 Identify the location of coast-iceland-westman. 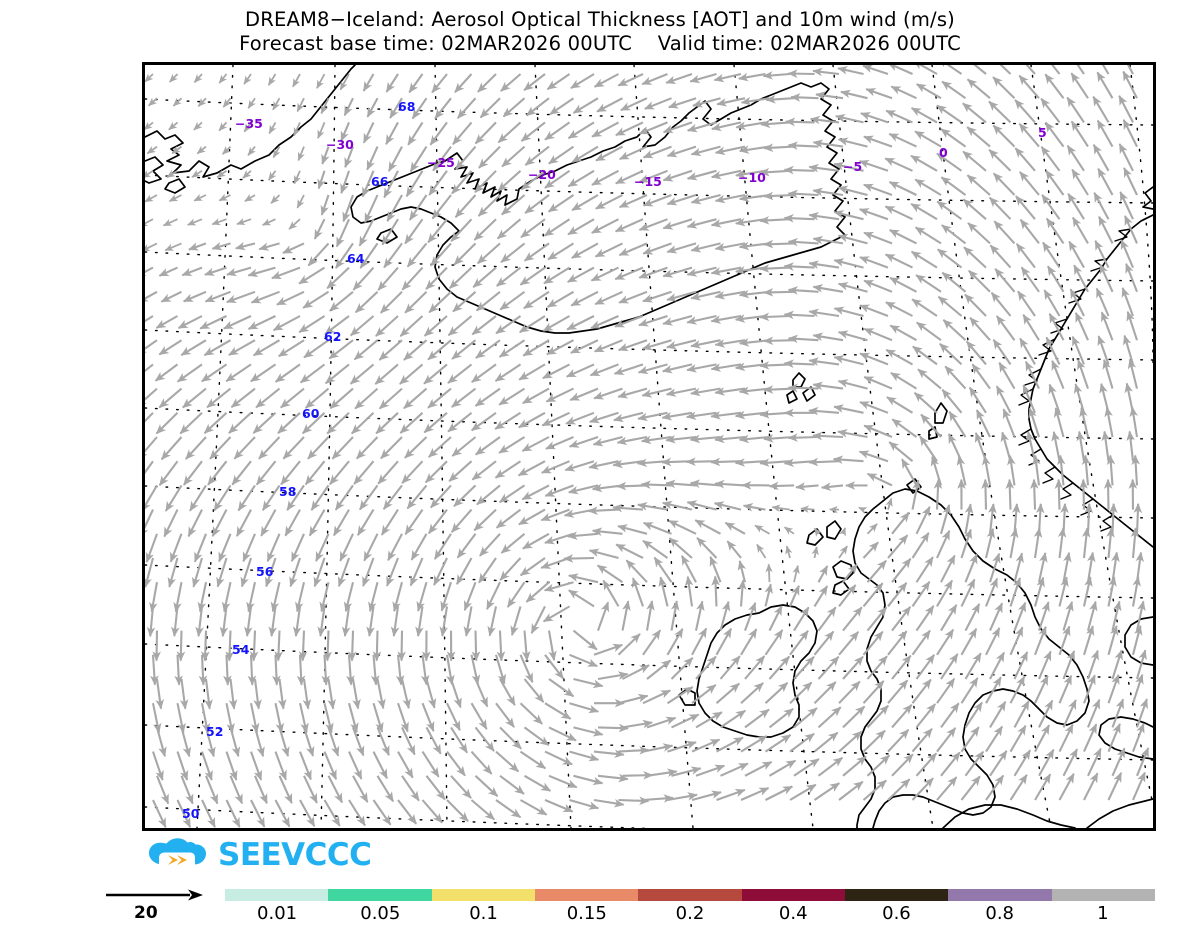
(387, 236).